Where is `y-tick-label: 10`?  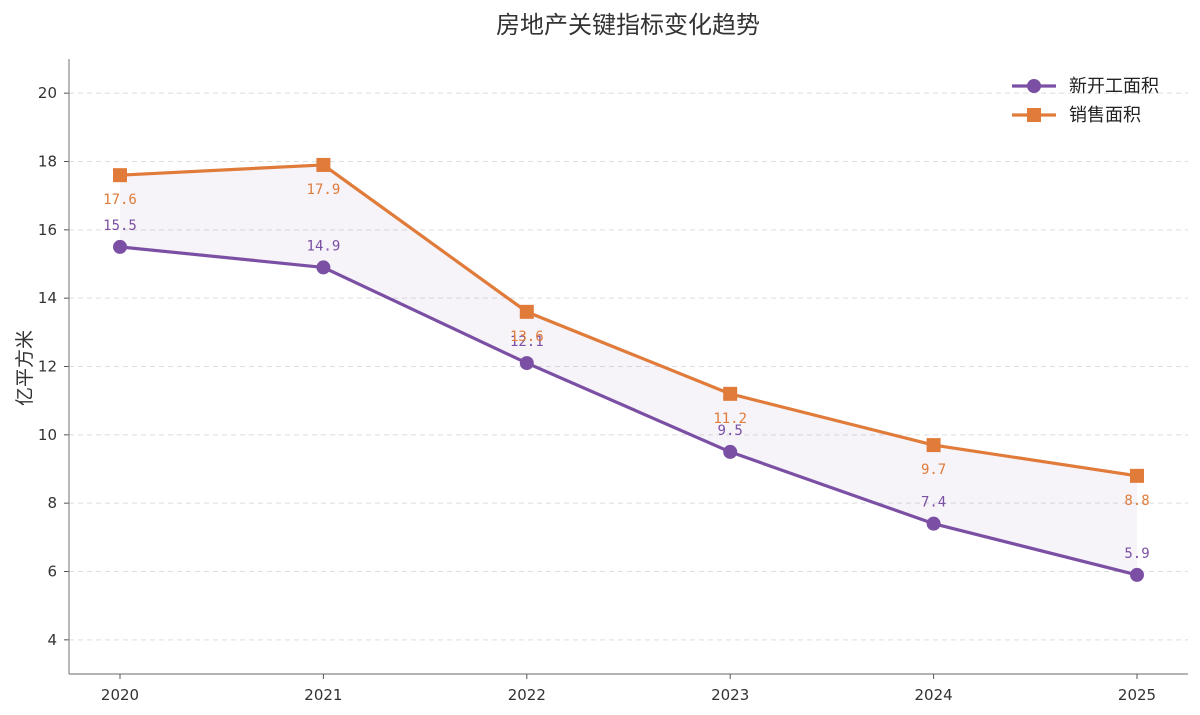 y-tick-label: 10 is located at coordinates (47, 435).